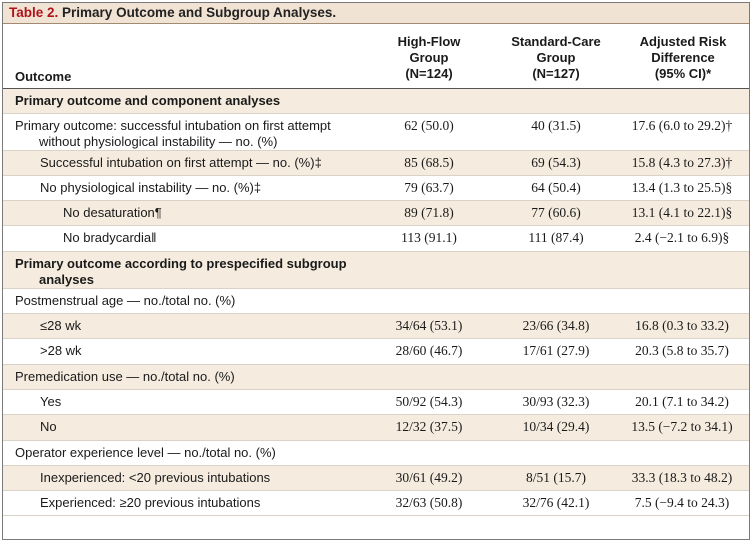  What do you see at coordinates (429, 401) in the screenshot?
I see `cell-high-flow: 50/92 (54.3)` at bounding box center [429, 401].